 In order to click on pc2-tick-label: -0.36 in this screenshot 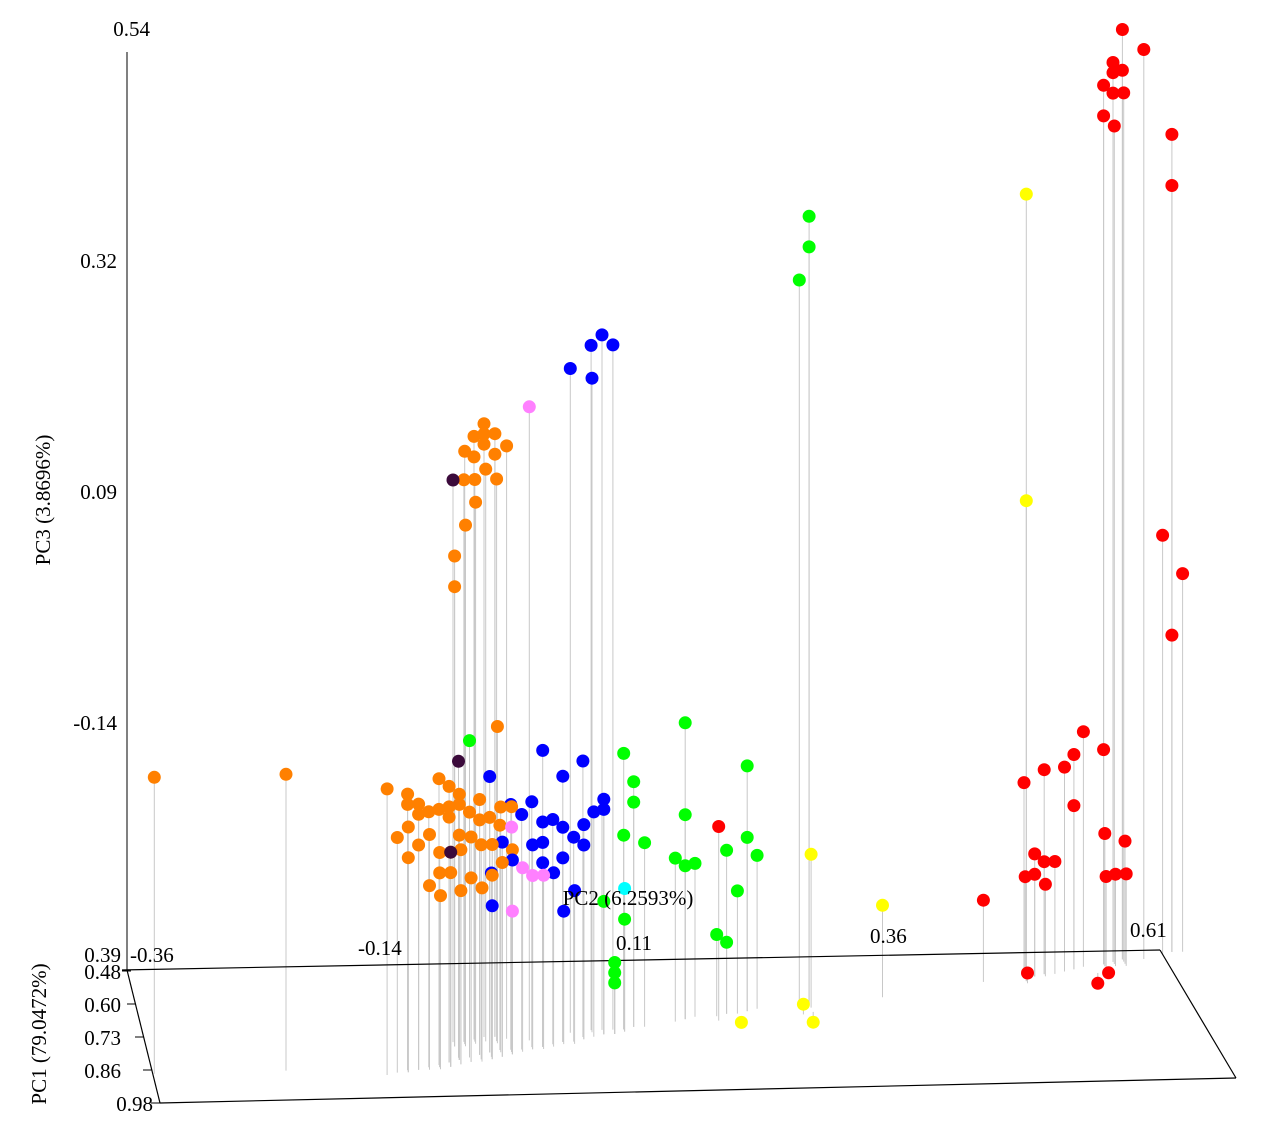, I will do `click(152, 955)`.